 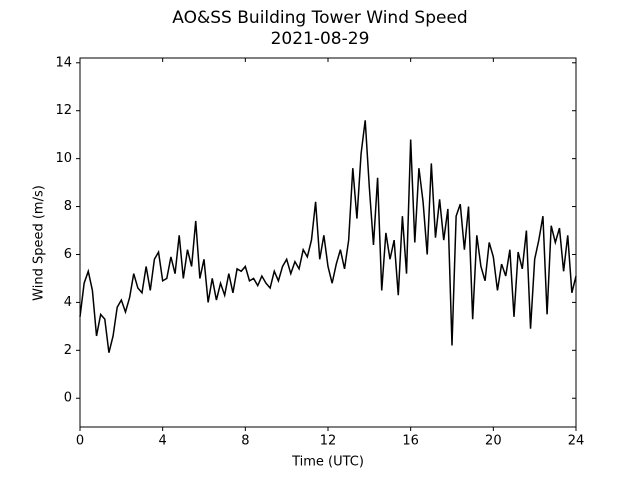 I want to click on x-tick-label: 16, so click(x=410, y=441).